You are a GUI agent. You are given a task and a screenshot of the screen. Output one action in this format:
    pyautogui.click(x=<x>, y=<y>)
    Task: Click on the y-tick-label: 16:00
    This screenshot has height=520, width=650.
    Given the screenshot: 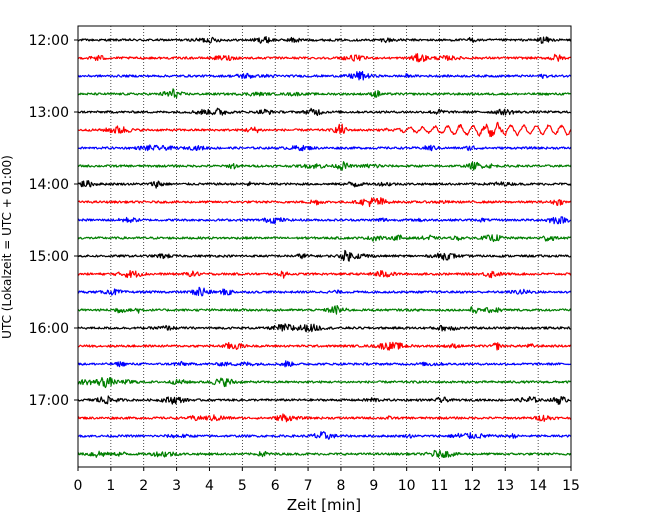 What is the action you would take?
    pyautogui.click(x=49, y=329)
    